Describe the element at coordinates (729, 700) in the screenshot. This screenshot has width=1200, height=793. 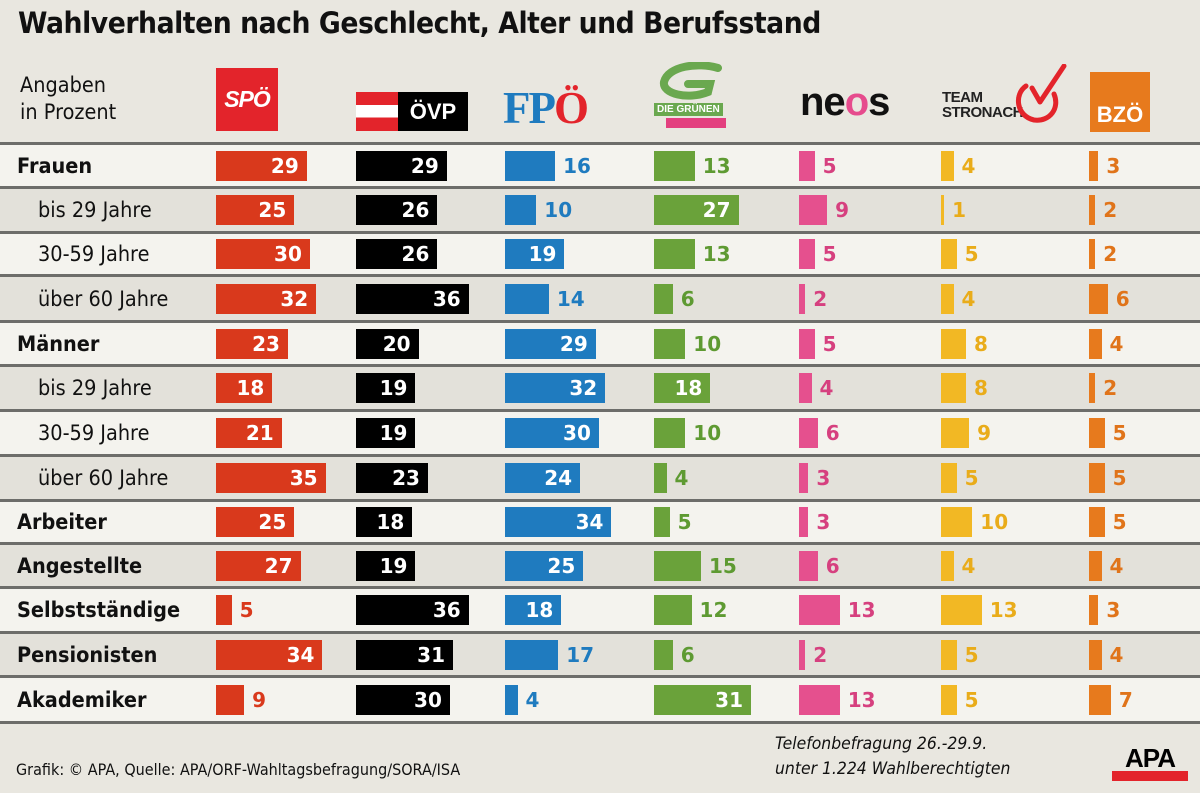
I see `value-label-gruene: 31` at that location.